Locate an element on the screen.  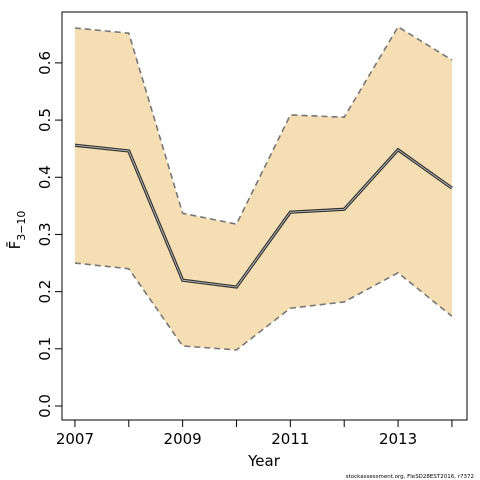
y-tick-label: 0.3 is located at coordinates (45, 235).